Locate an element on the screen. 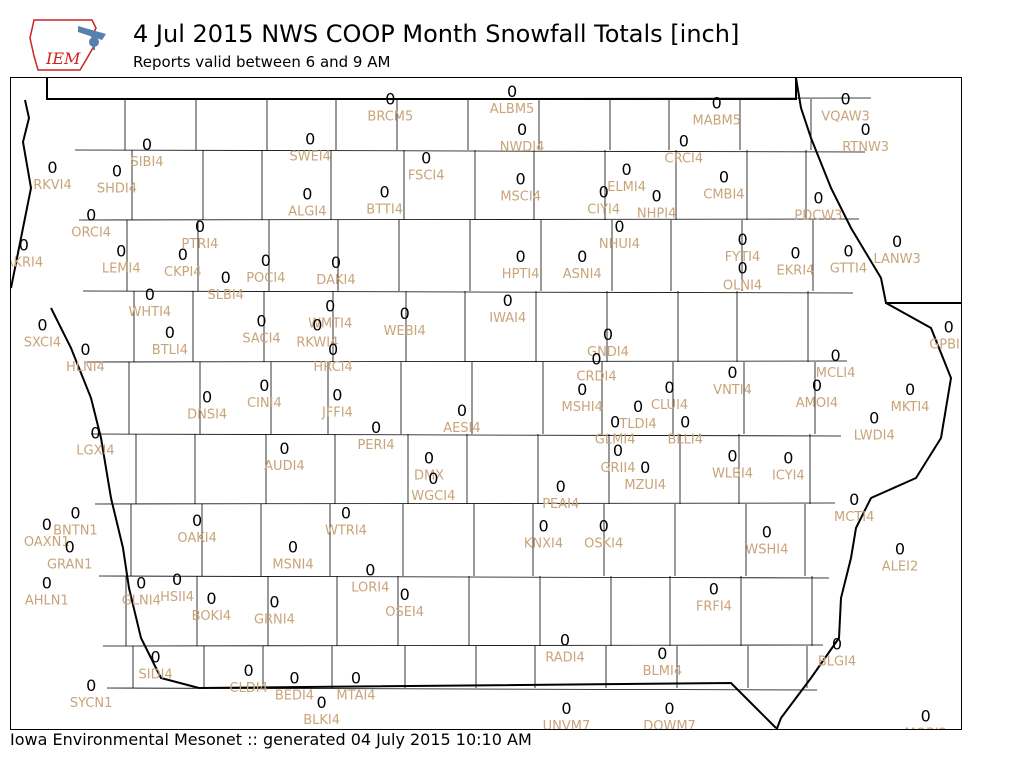 The width and height of the screenshot is (1024, 768). station-id: PTRI4 is located at coordinates (200, 244).